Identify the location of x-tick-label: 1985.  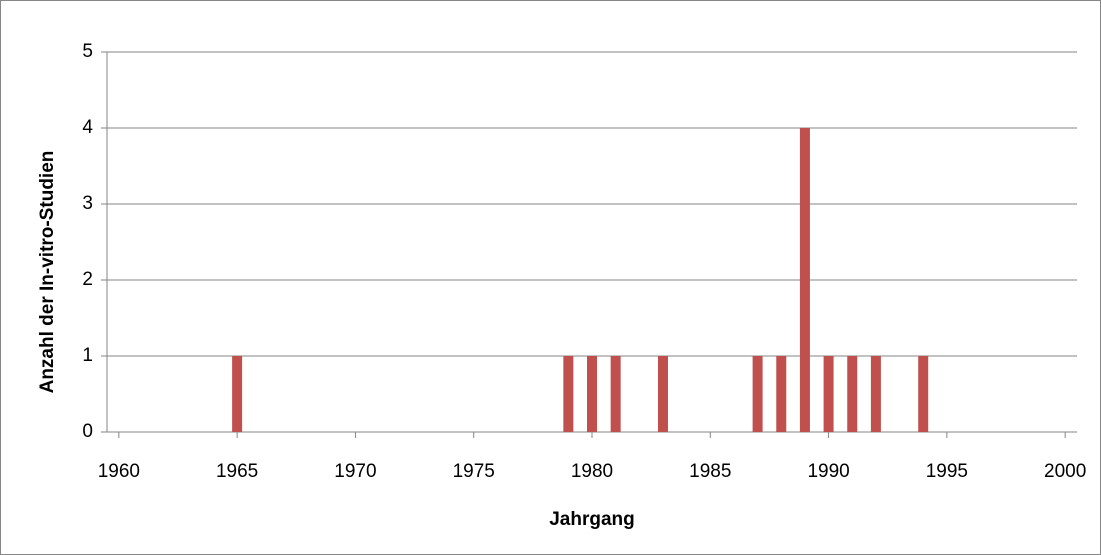
(710, 471).